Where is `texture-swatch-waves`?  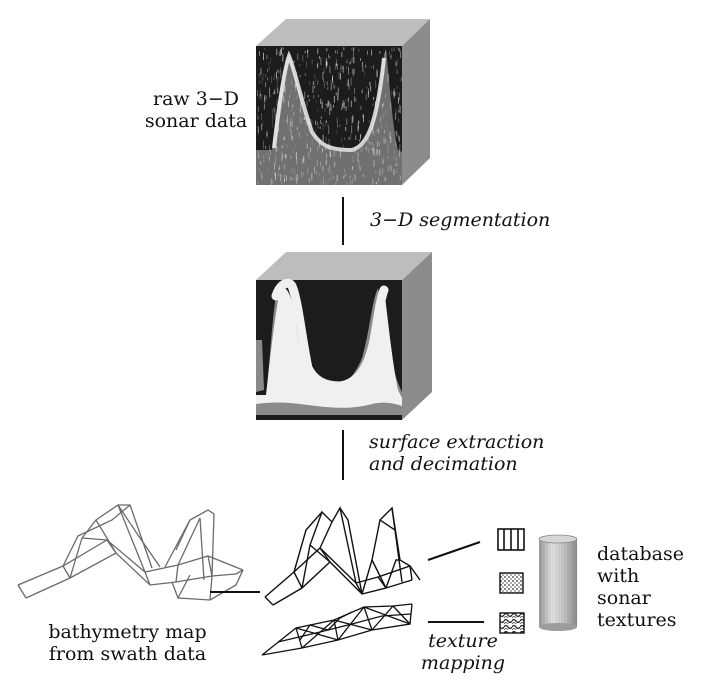 texture-swatch-waves is located at coordinates (512, 623).